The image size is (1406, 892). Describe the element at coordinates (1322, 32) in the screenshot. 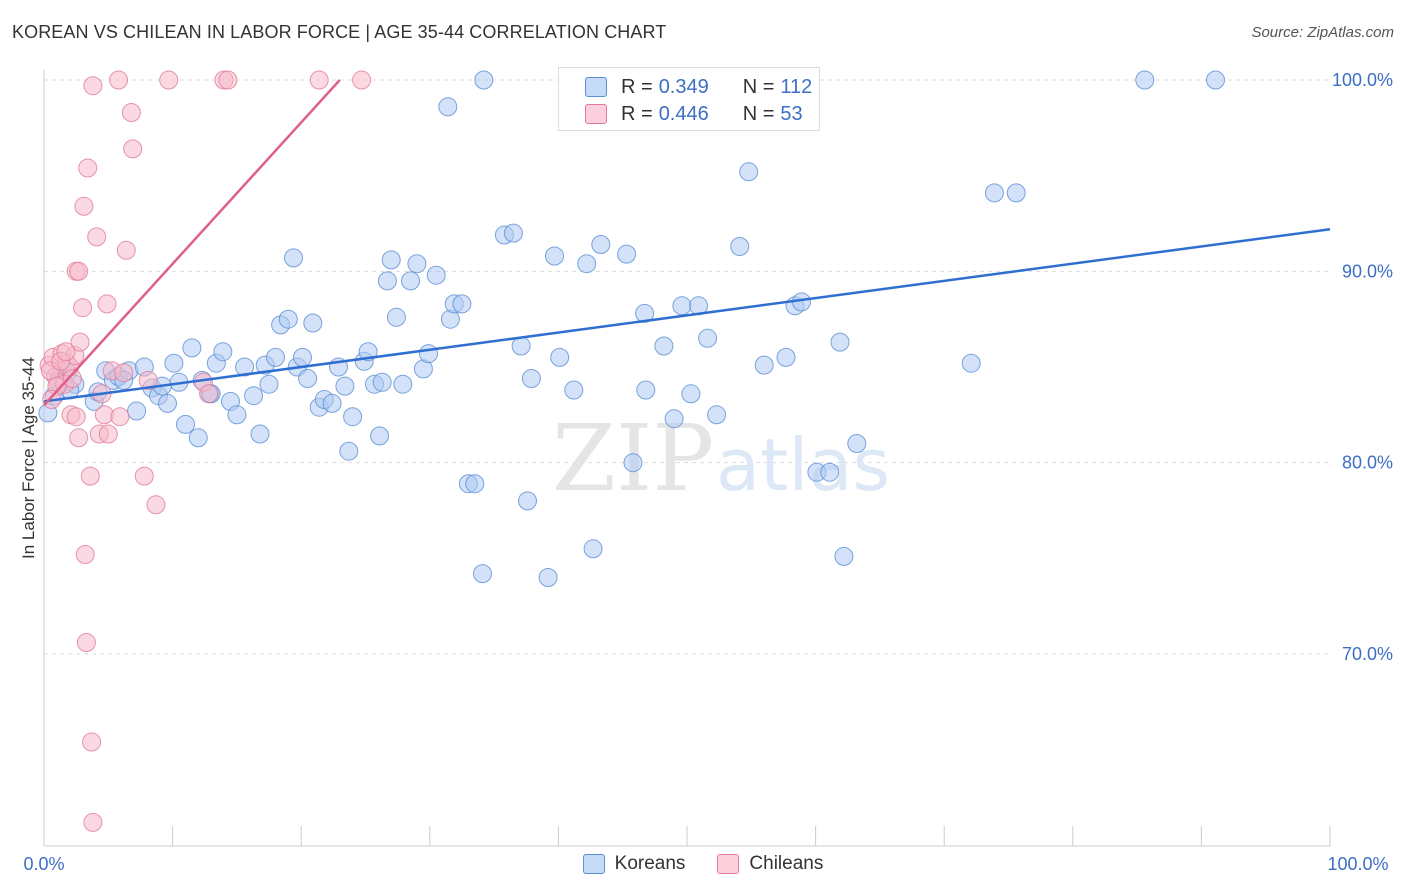

I see `source-label: Source: ZipAtlas.com` at that location.